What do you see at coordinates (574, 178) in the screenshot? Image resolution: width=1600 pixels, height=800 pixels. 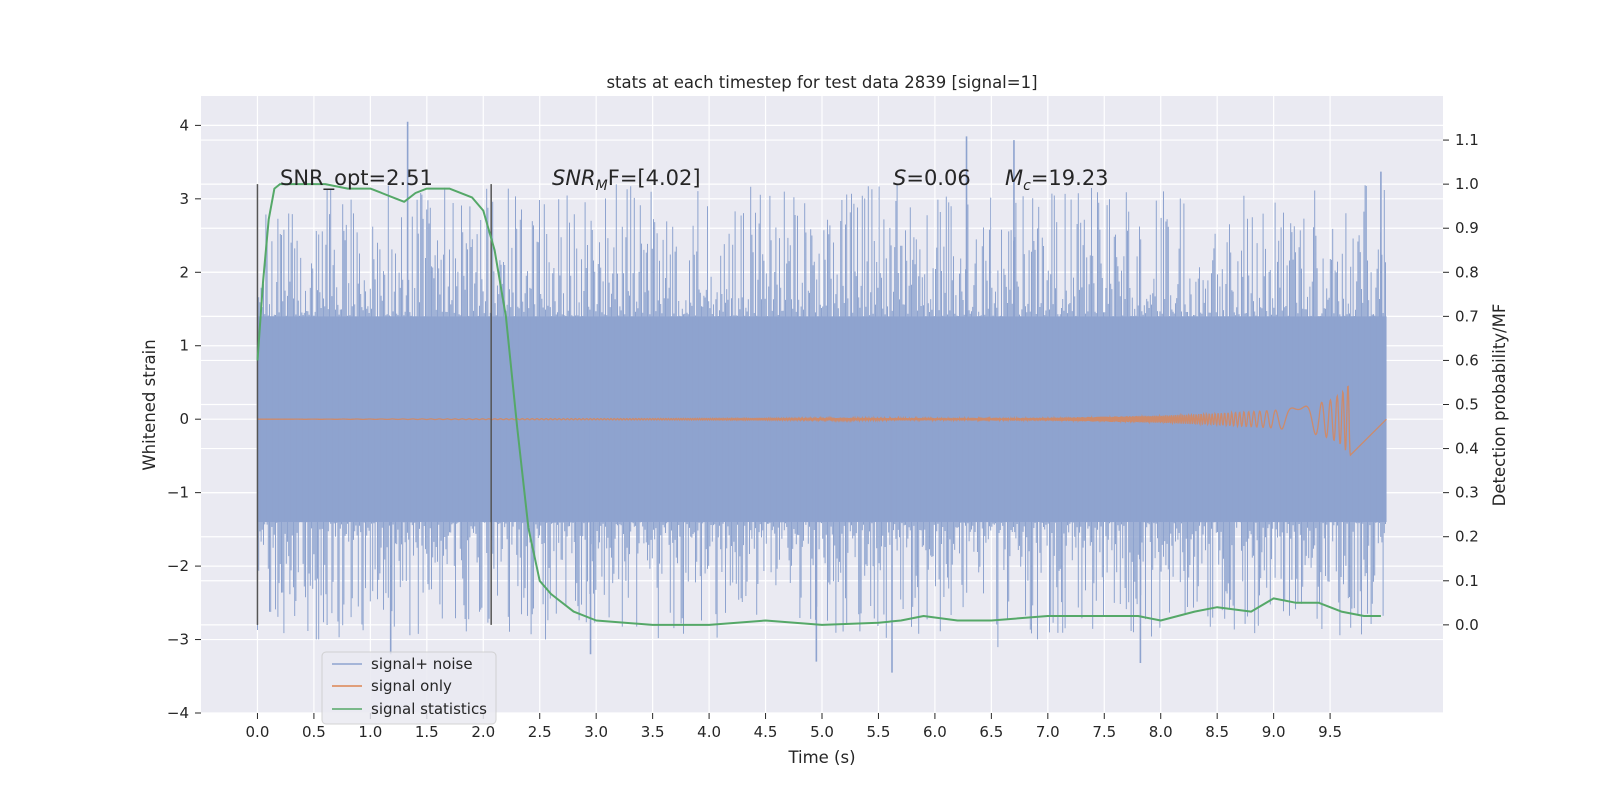 I see `snr-mf-main: SNR` at bounding box center [574, 178].